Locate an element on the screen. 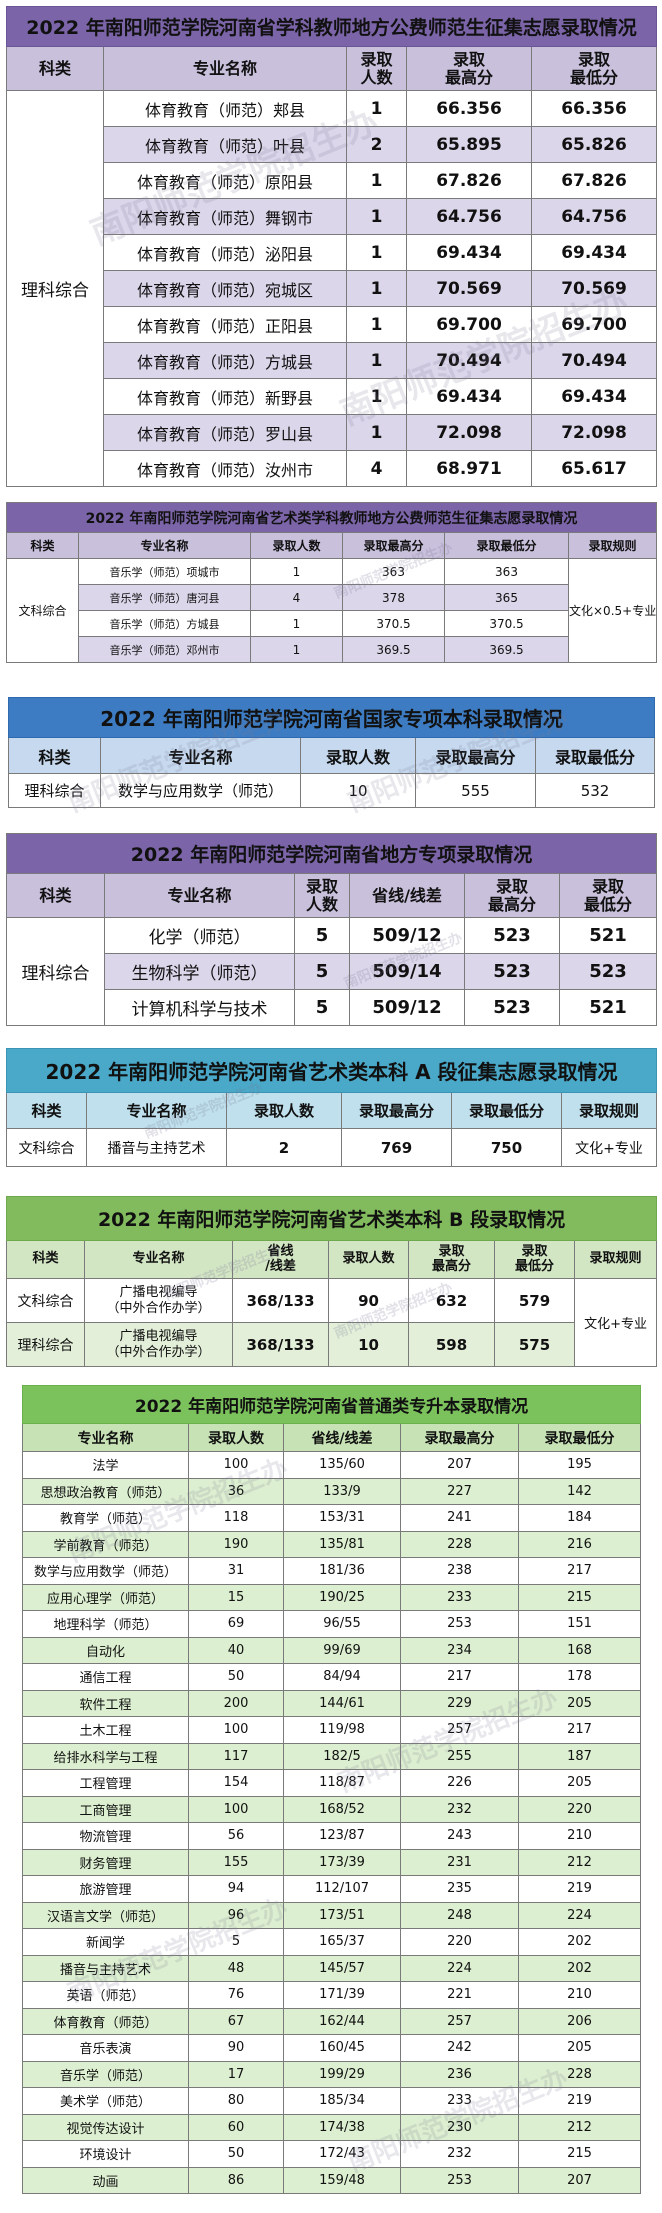  cell-major: 工商管理 is located at coordinates (105, 1809).